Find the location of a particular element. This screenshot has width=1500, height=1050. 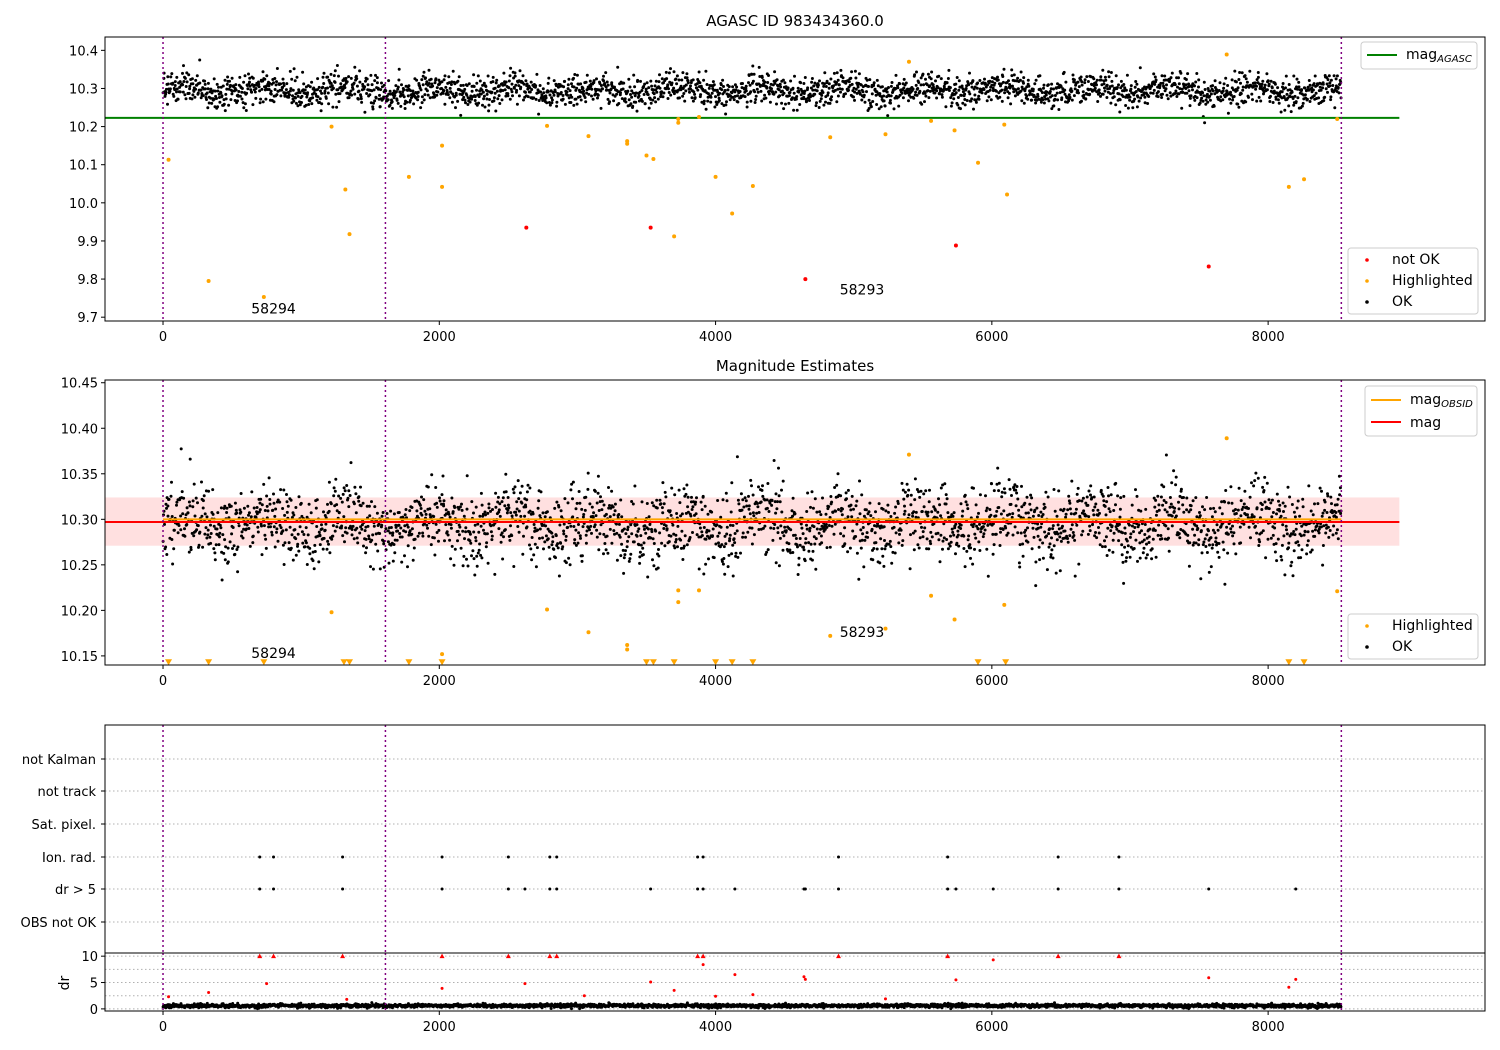

y-tick-label: 10.4 is located at coordinates (83, 51).